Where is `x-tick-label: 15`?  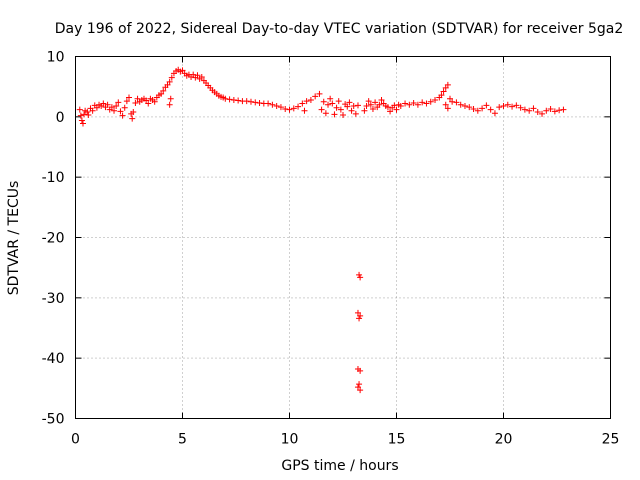
x-tick-label: 15 is located at coordinates (397, 440).